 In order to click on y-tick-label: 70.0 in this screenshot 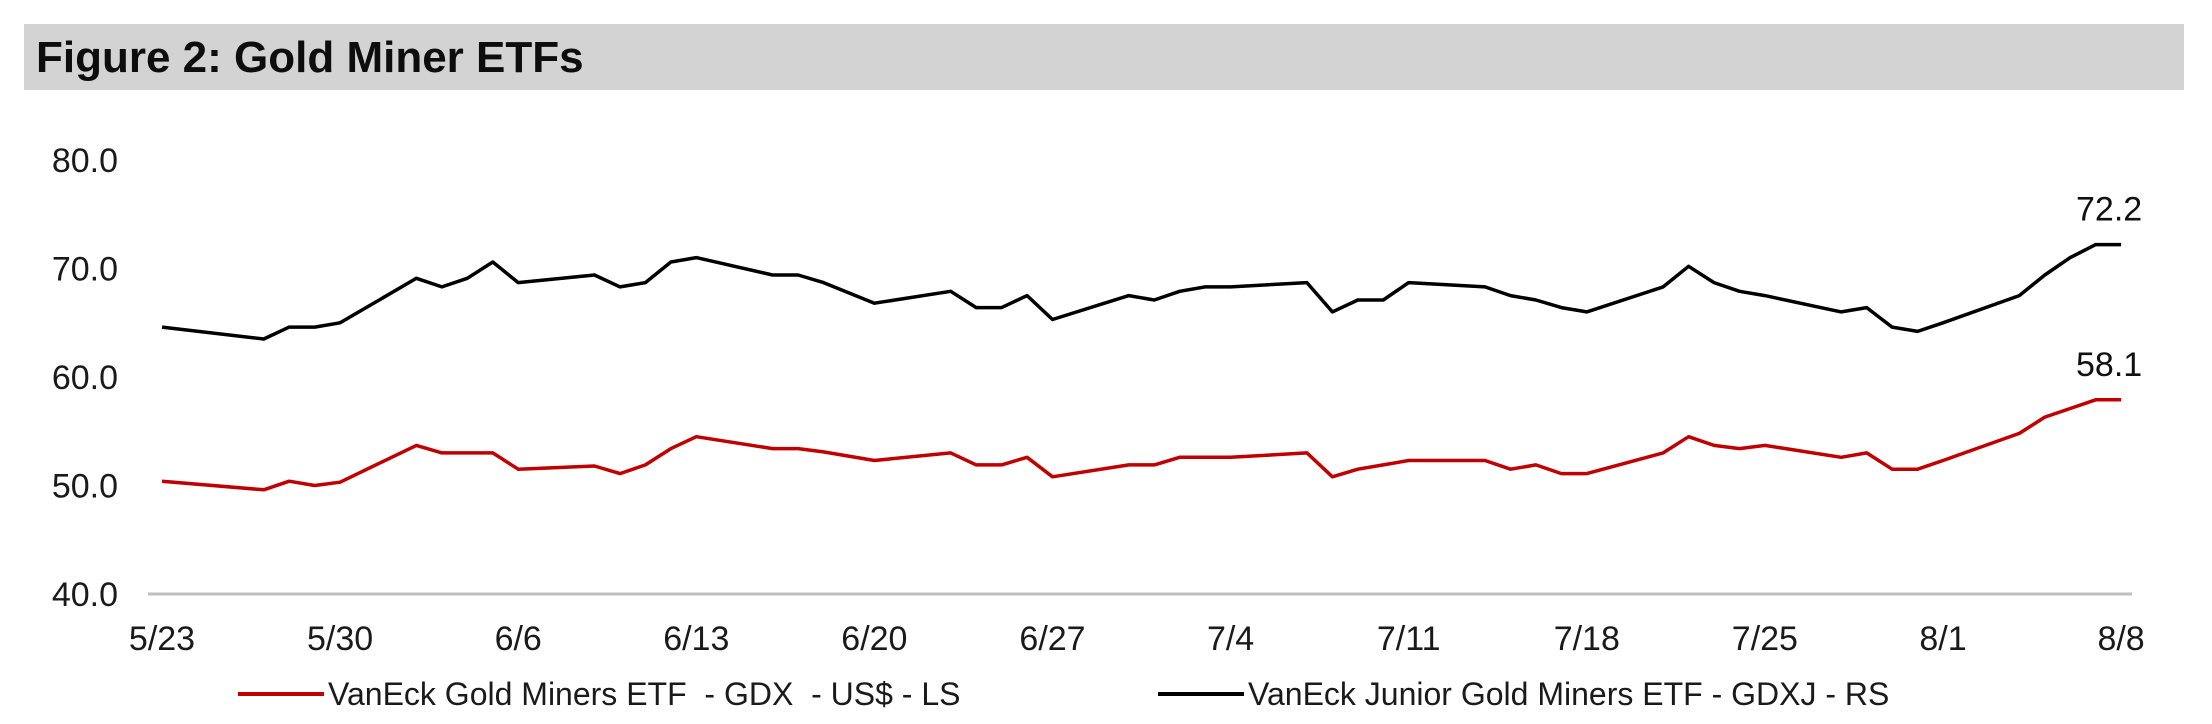, I will do `click(85, 270)`.